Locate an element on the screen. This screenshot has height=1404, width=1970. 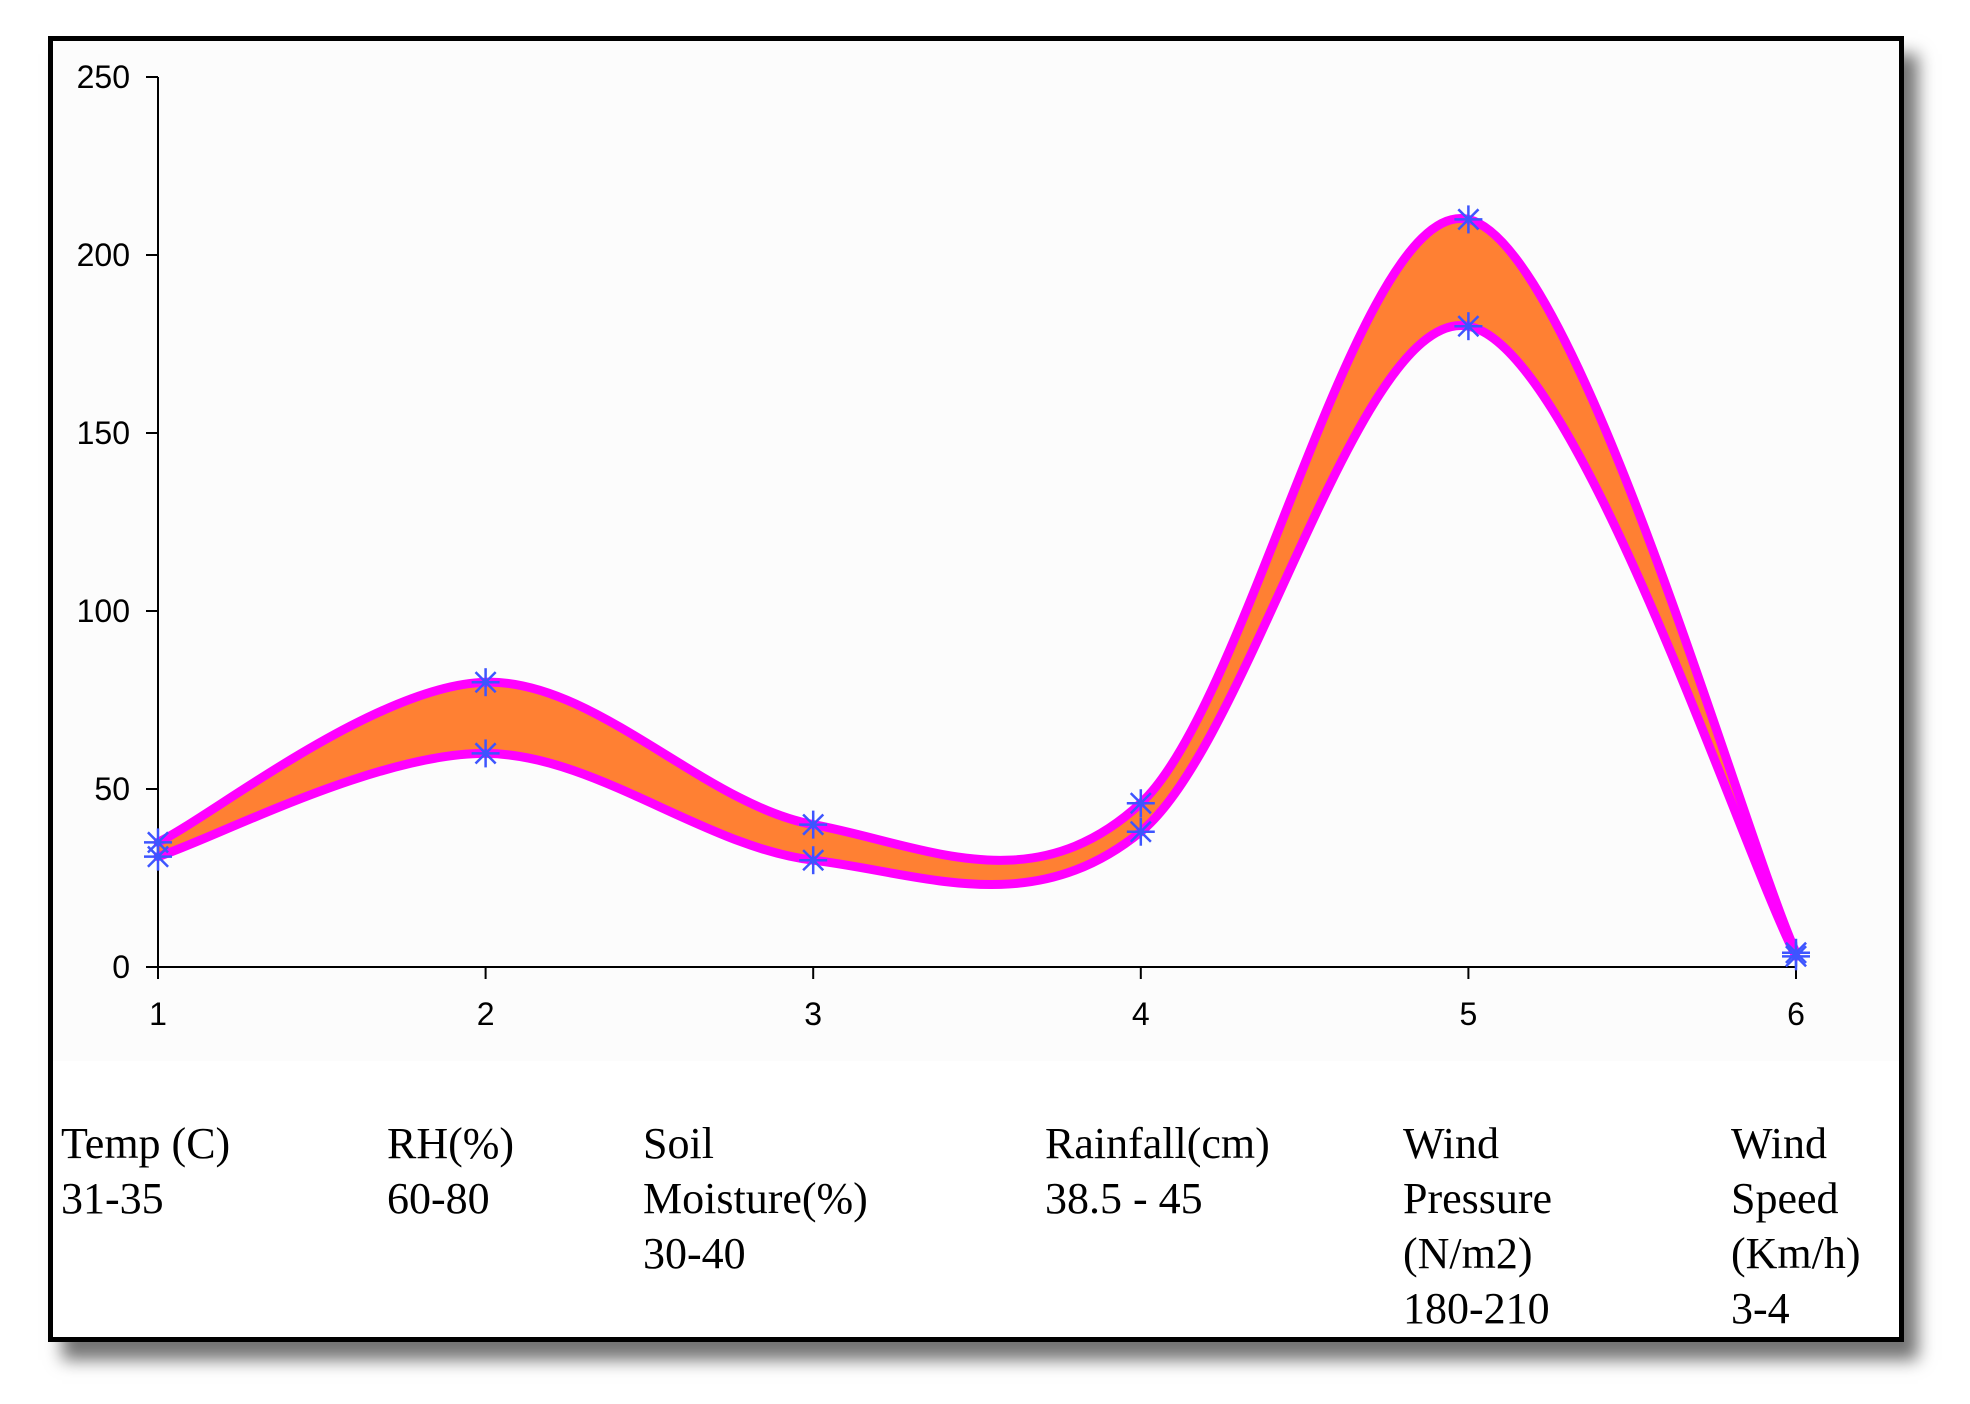
param-line: (Km/h) is located at coordinates (1796, 1253).